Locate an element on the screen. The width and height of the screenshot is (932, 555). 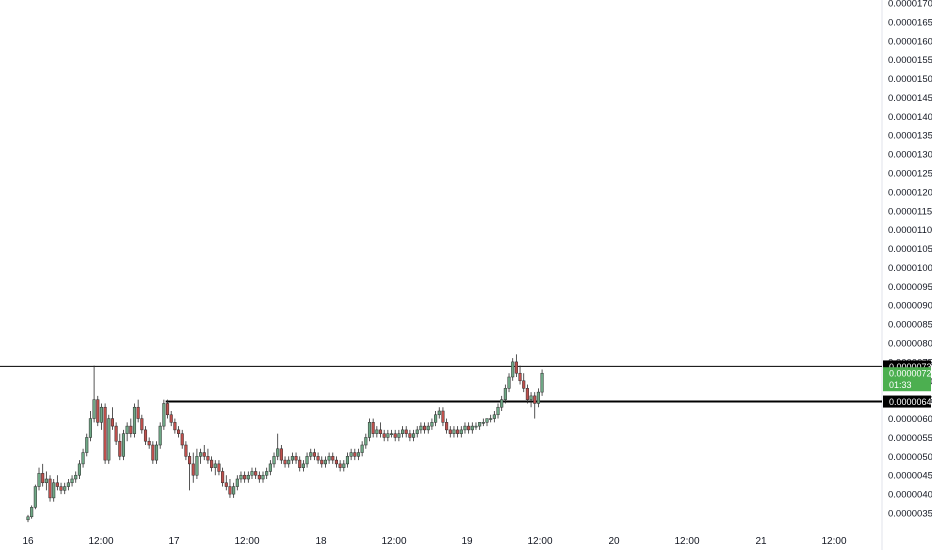
x-tick-label: 17 is located at coordinates (174, 541).